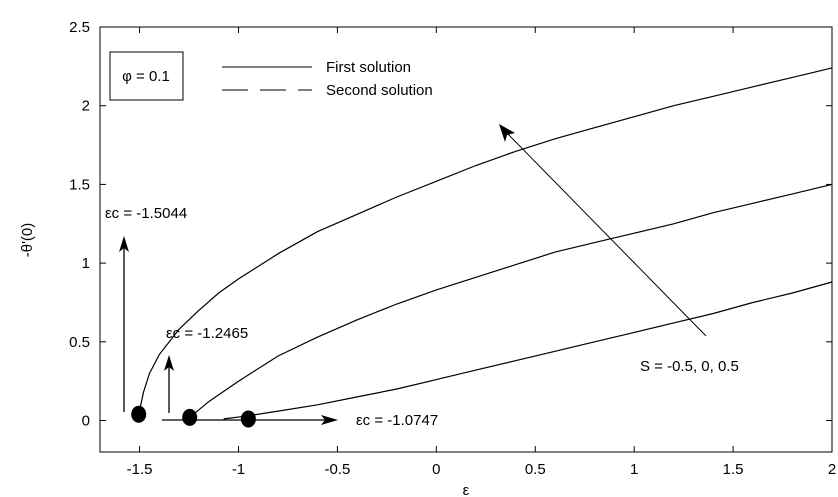 The height and width of the screenshot is (497, 838). Describe the element at coordinates (605, 233) in the screenshot. I see `s-arrow-shaft` at that location.